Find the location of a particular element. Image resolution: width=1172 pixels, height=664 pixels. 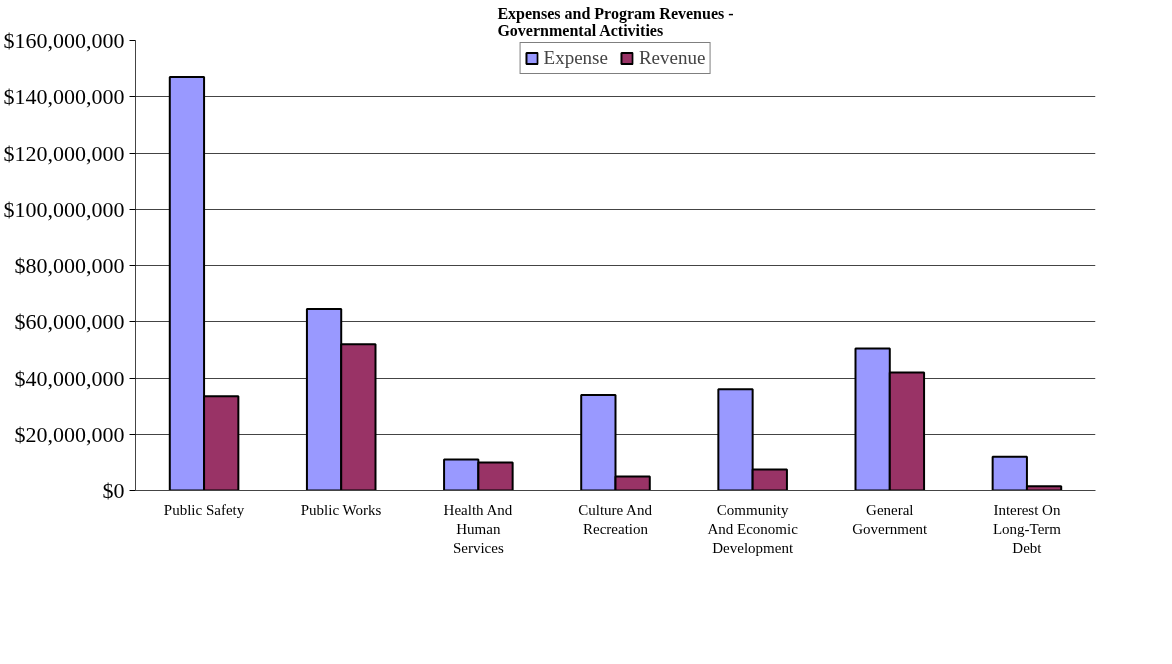

x-tick-label: Public Safety is located at coordinates (204, 509).